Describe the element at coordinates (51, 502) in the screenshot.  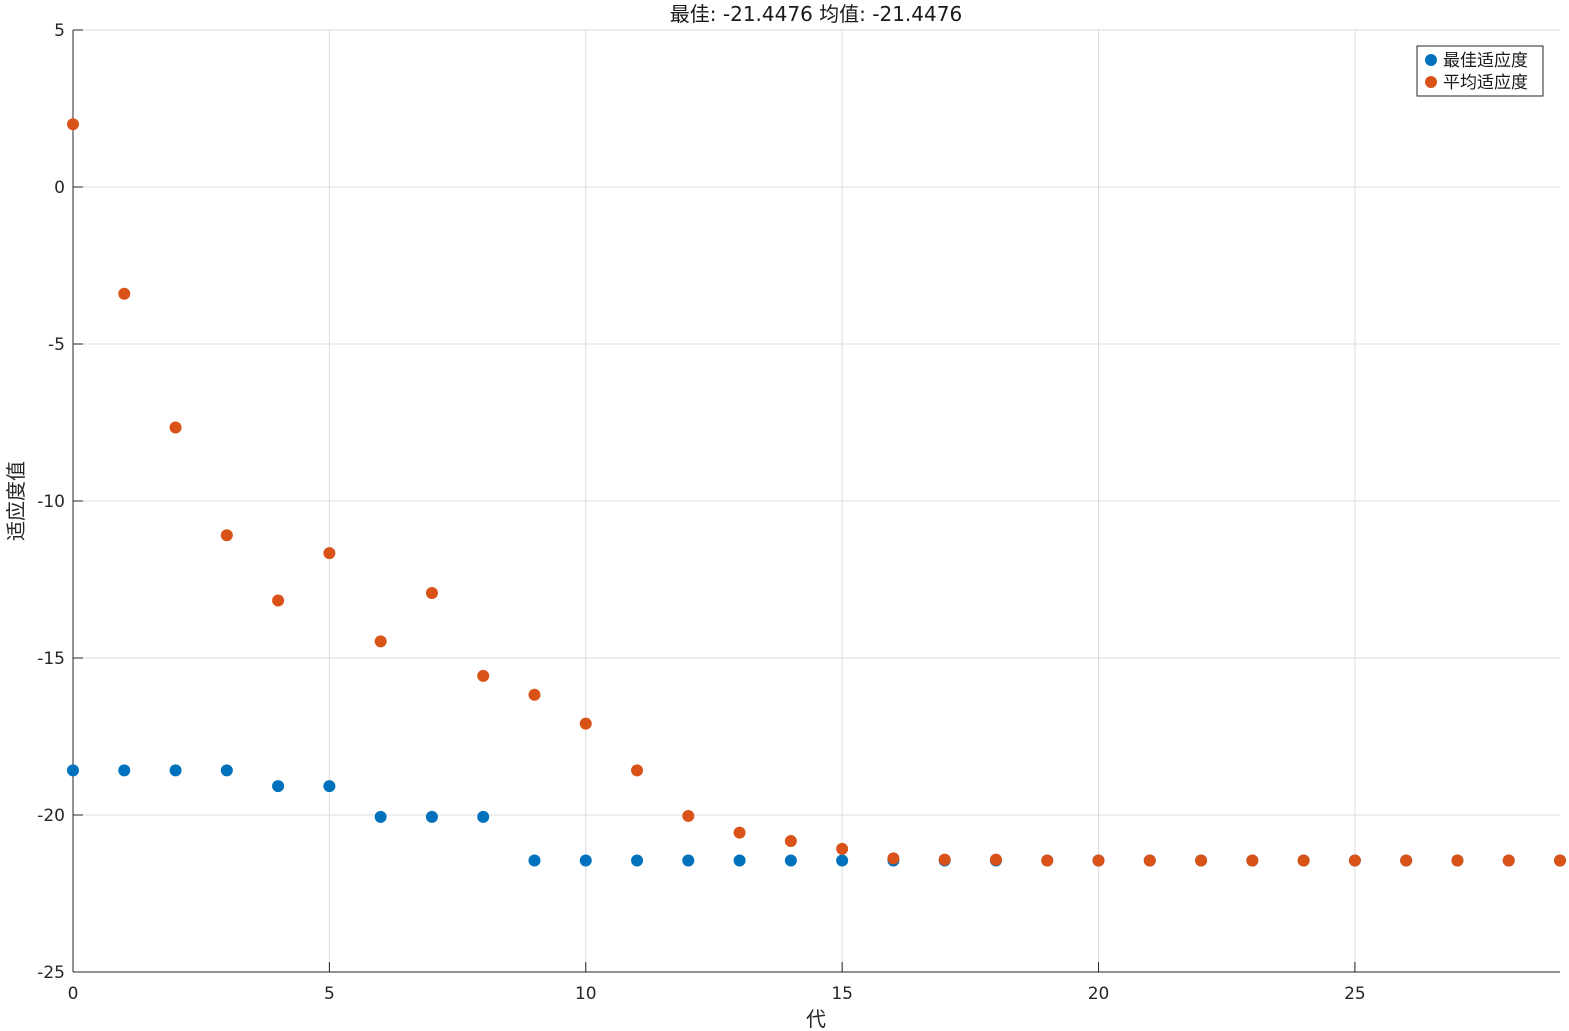
I see `y-tick-label: -10` at that location.